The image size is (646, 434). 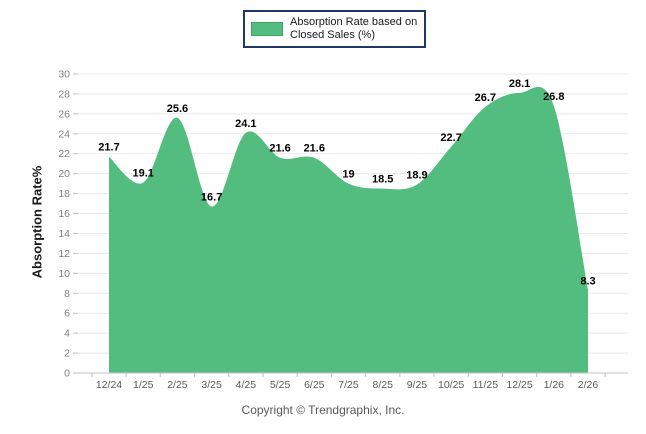 What do you see at coordinates (554, 385) in the screenshot?
I see `x-tick-label: 1/26` at bounding box center [554, 385].